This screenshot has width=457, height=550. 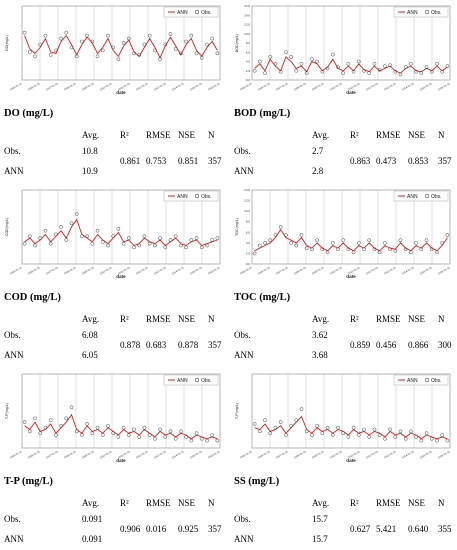 I want to click on y-axis-label: TOC(mg/L), so click(x=237, y=227).